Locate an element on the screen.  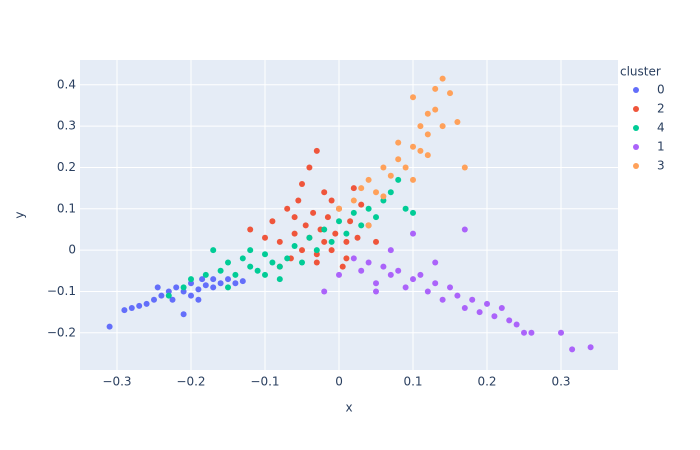
y-tick-label: 0 is located at coordinates (72, 250).